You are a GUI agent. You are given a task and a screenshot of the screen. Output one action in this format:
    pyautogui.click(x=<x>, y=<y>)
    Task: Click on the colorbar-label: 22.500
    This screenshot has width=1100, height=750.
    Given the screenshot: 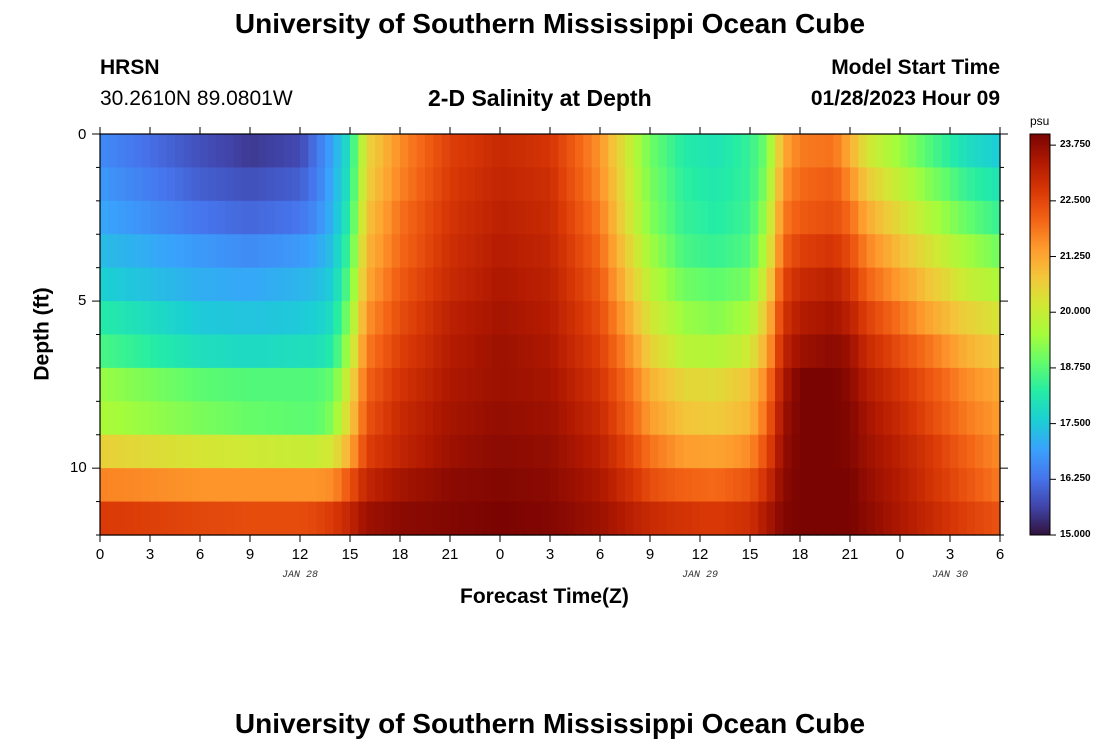 What is the action you would take?
    pyautogui.click(x=1075, y=200)
    